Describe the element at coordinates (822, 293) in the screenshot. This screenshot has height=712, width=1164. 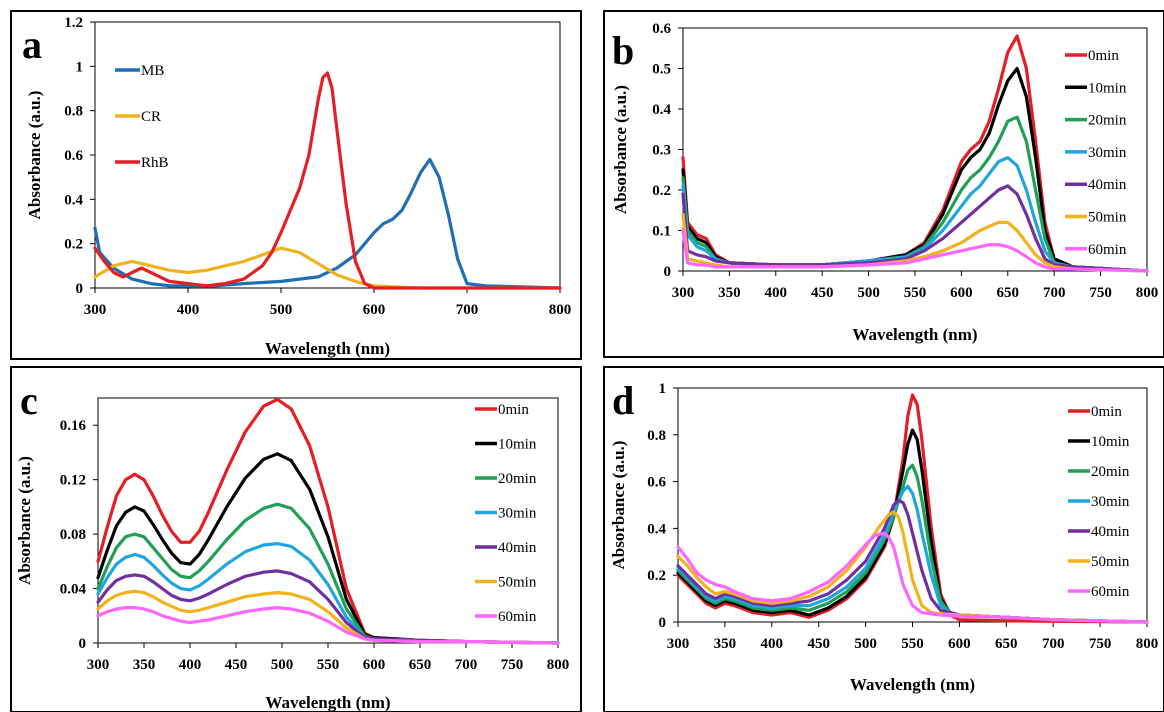
I see `x-tick-label: 450` at that location.